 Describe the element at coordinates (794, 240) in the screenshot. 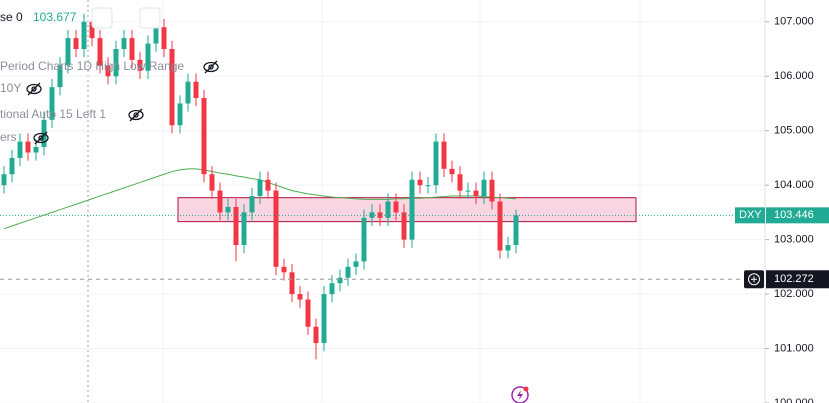

I see `y-tick-label: 103.000` at that location.